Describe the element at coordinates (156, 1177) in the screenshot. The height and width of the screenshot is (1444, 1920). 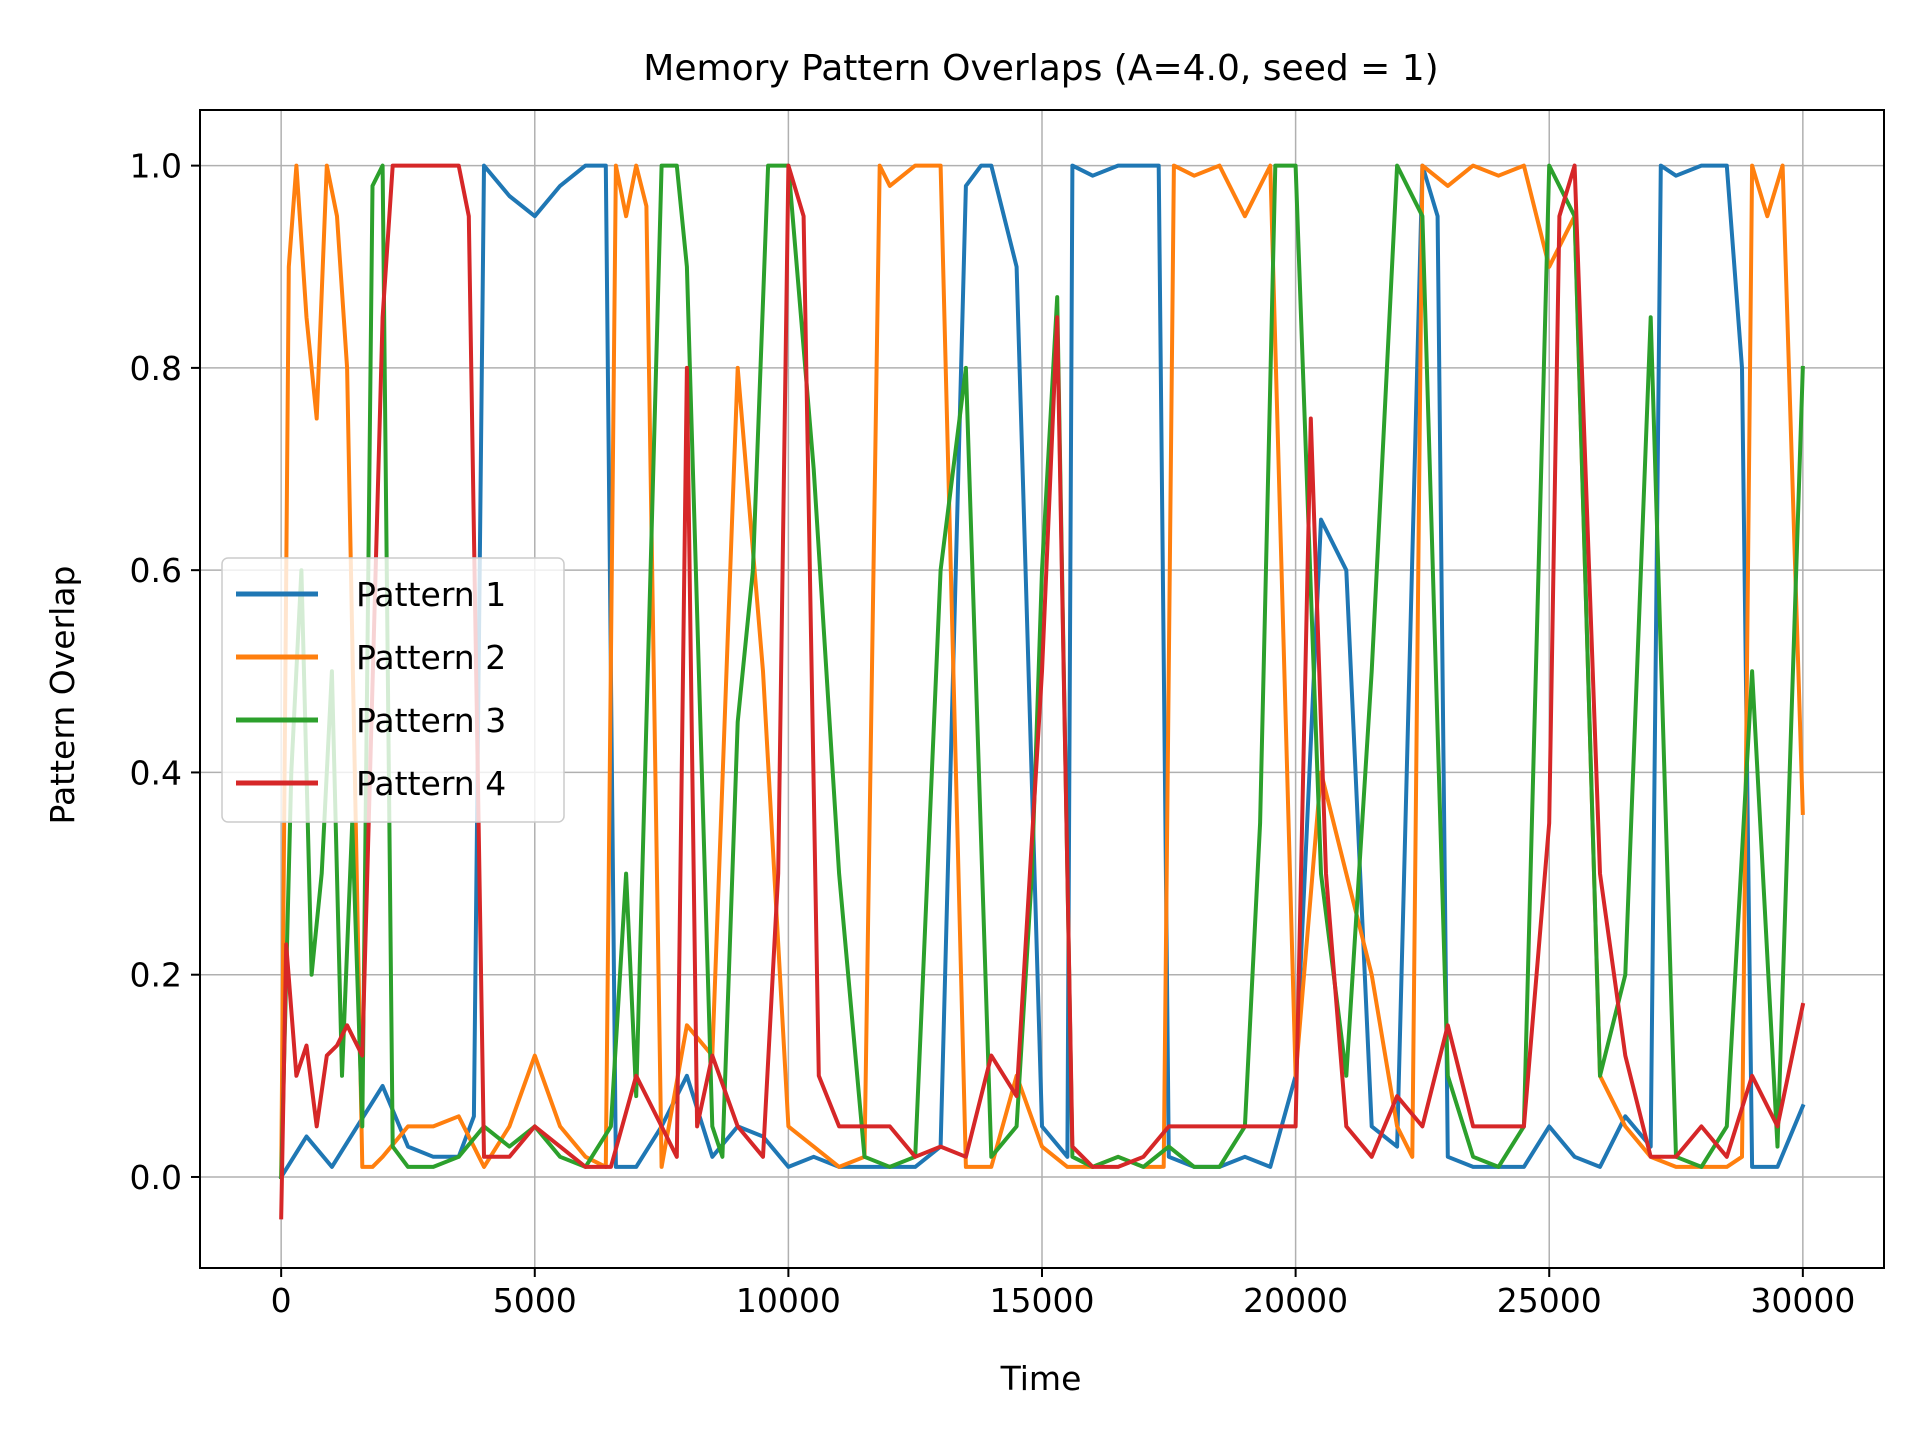
I see `y-tick-label: 0.0` at that location.